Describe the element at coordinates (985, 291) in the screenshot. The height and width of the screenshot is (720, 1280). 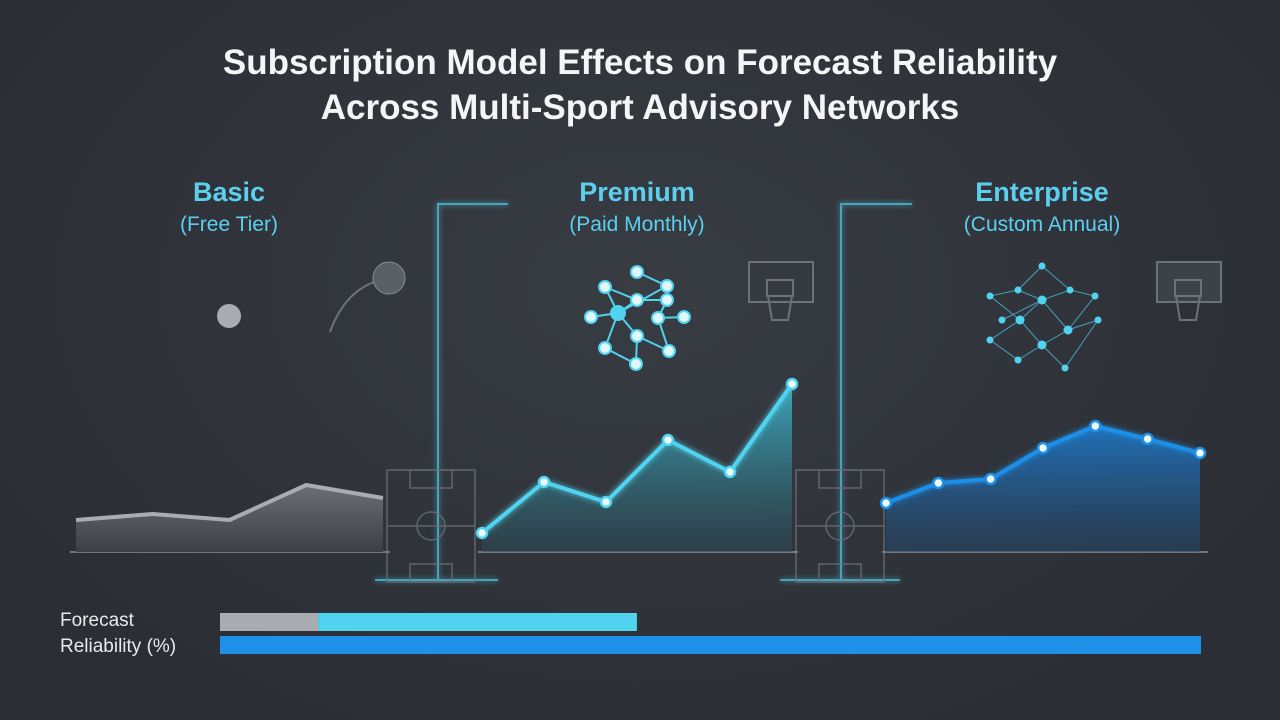
I see `hoop-icon` at that location.